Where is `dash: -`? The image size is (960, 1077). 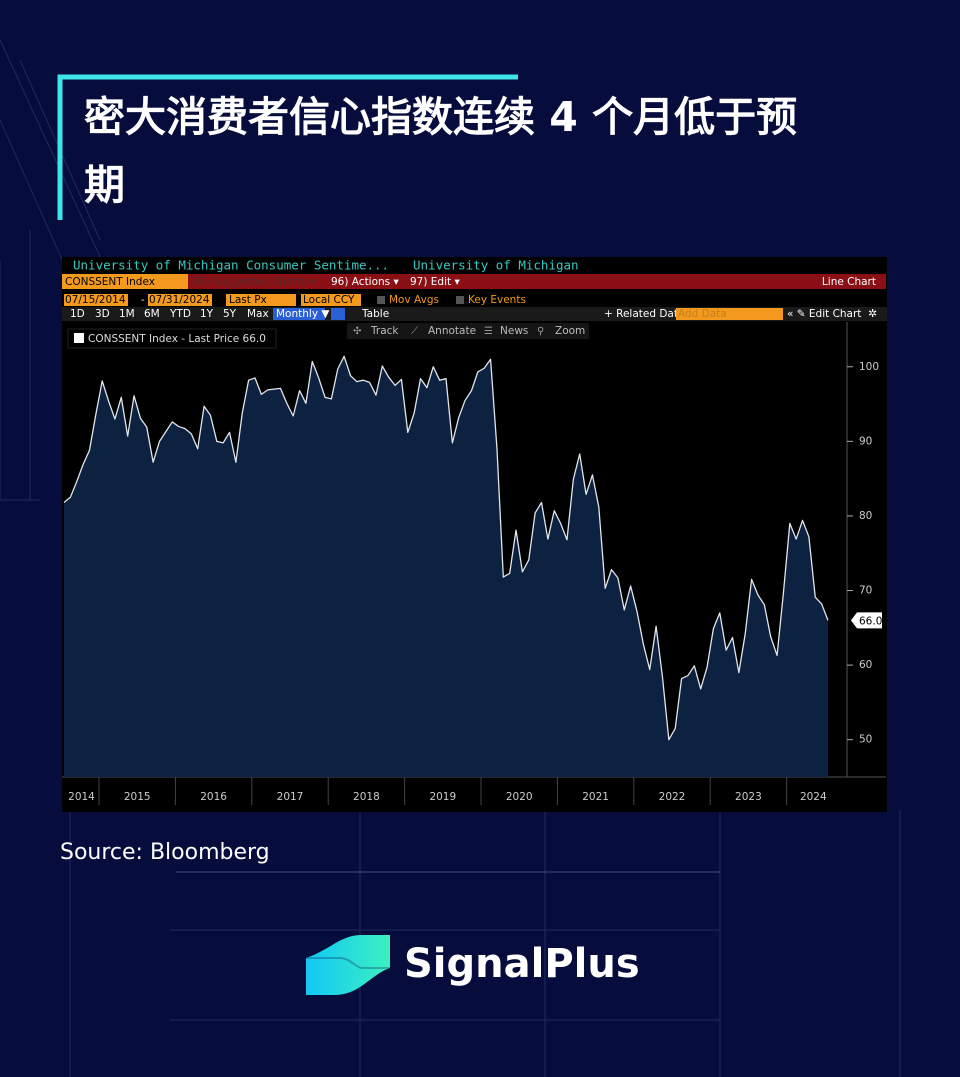
dash: - is located at coordinates (143, 300).